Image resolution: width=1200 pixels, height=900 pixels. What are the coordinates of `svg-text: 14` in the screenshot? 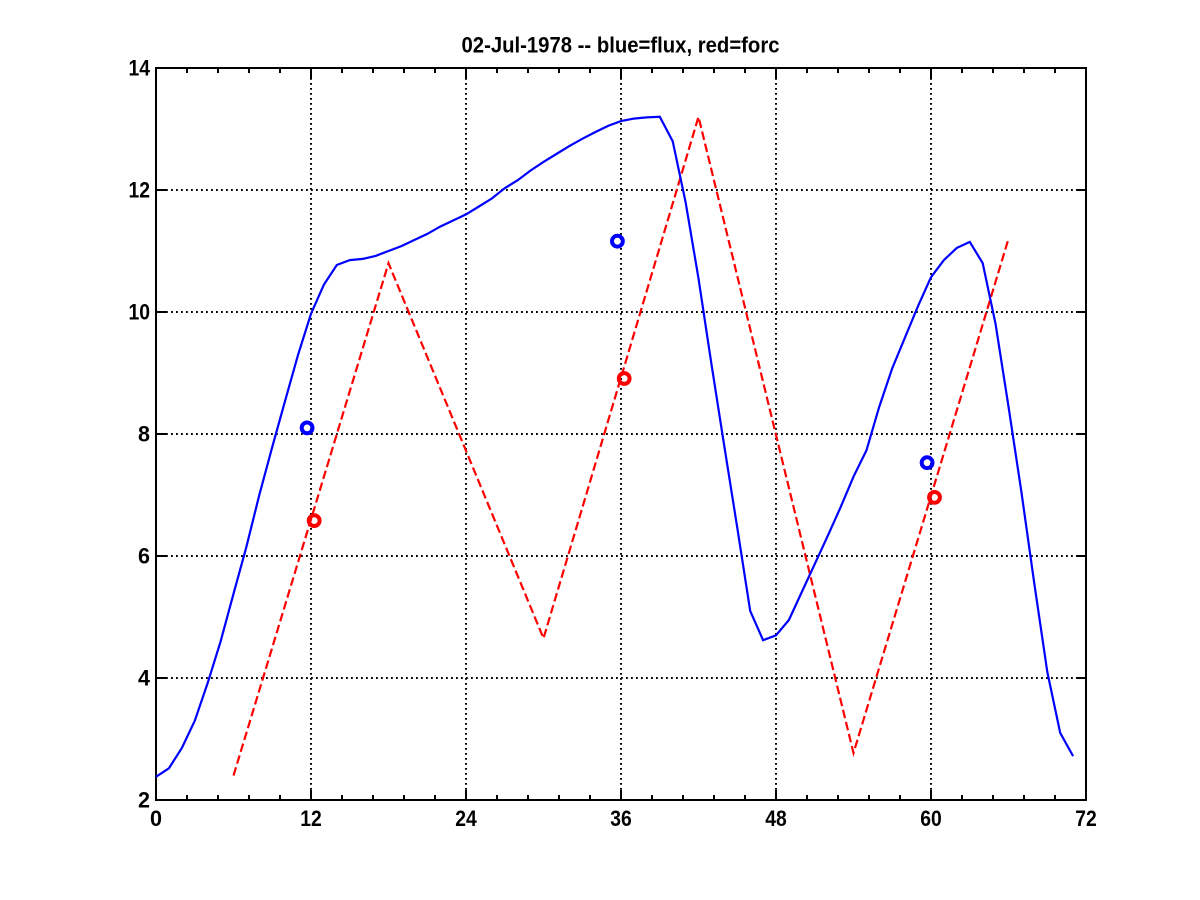 It's located at (140, 68).